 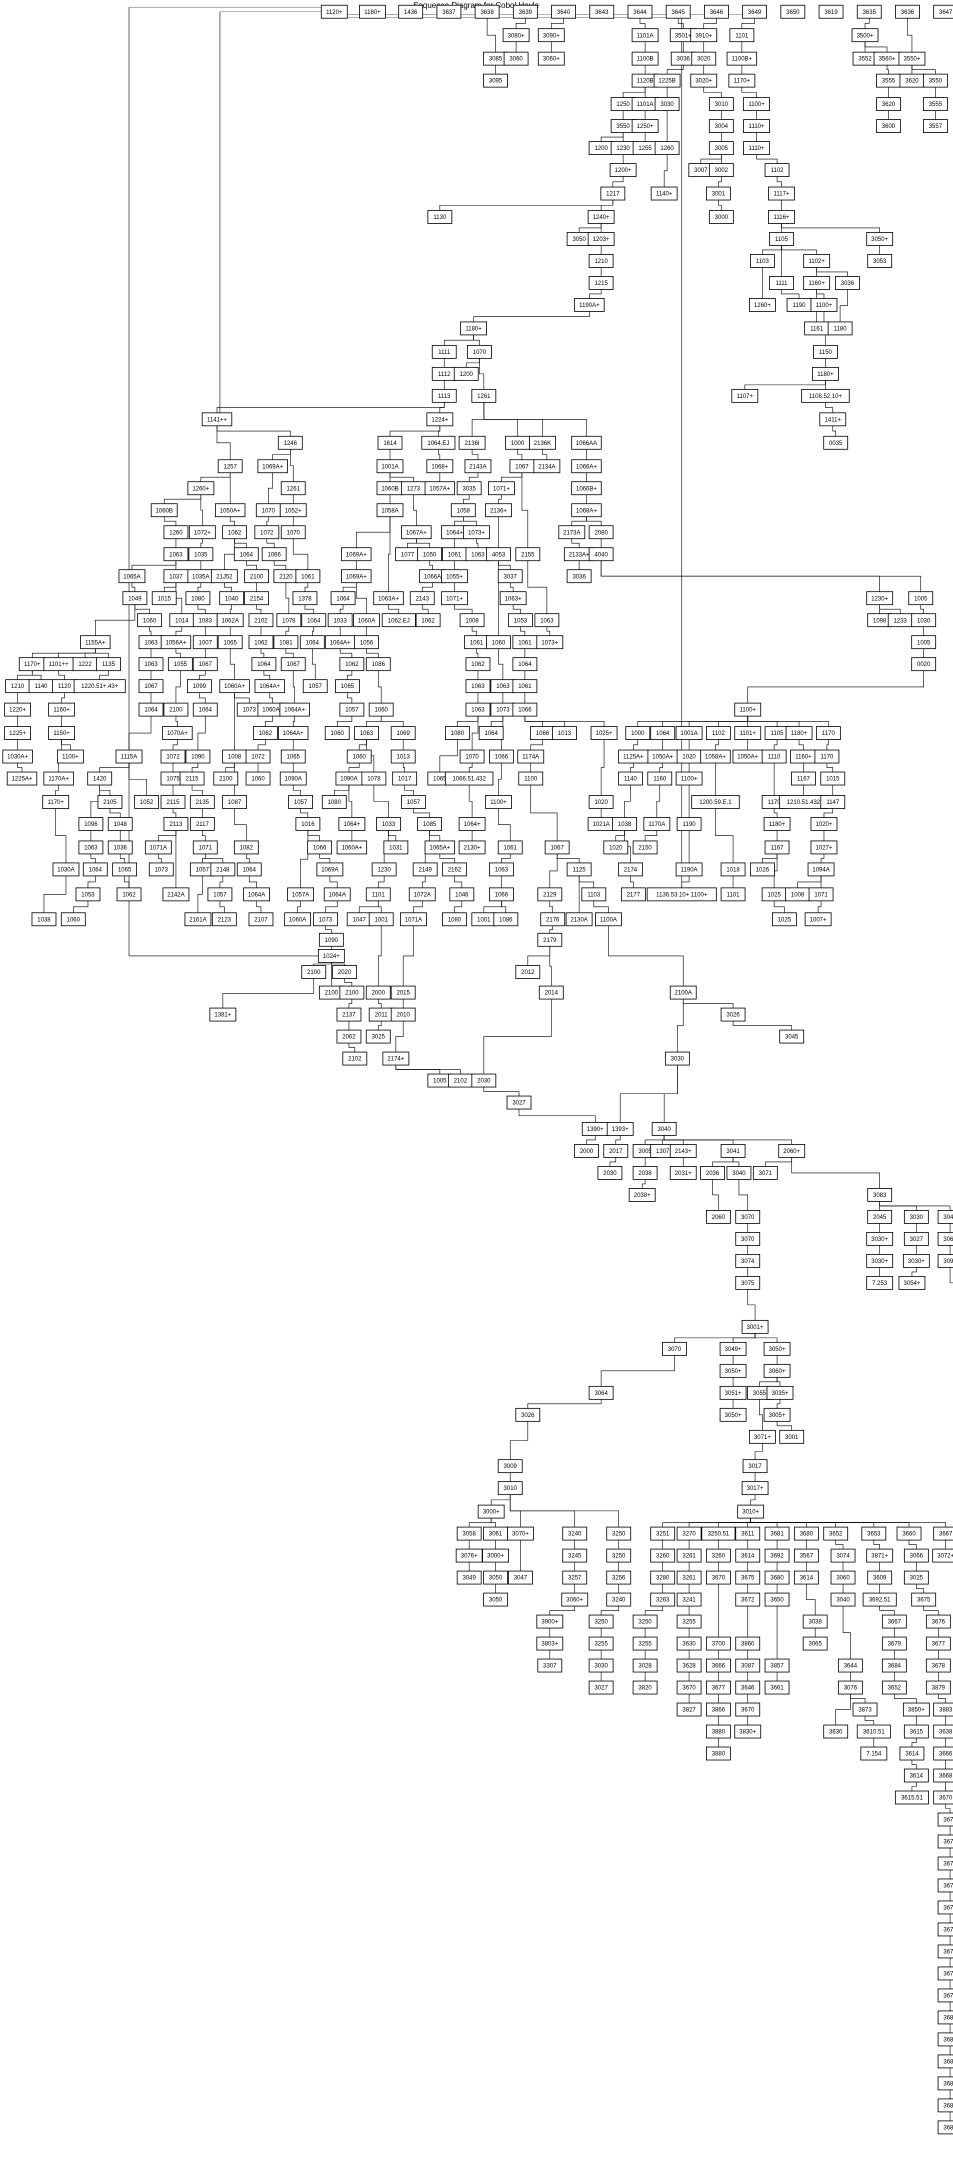 I want to click on node-label: 1035, so click(x=201, y=555).